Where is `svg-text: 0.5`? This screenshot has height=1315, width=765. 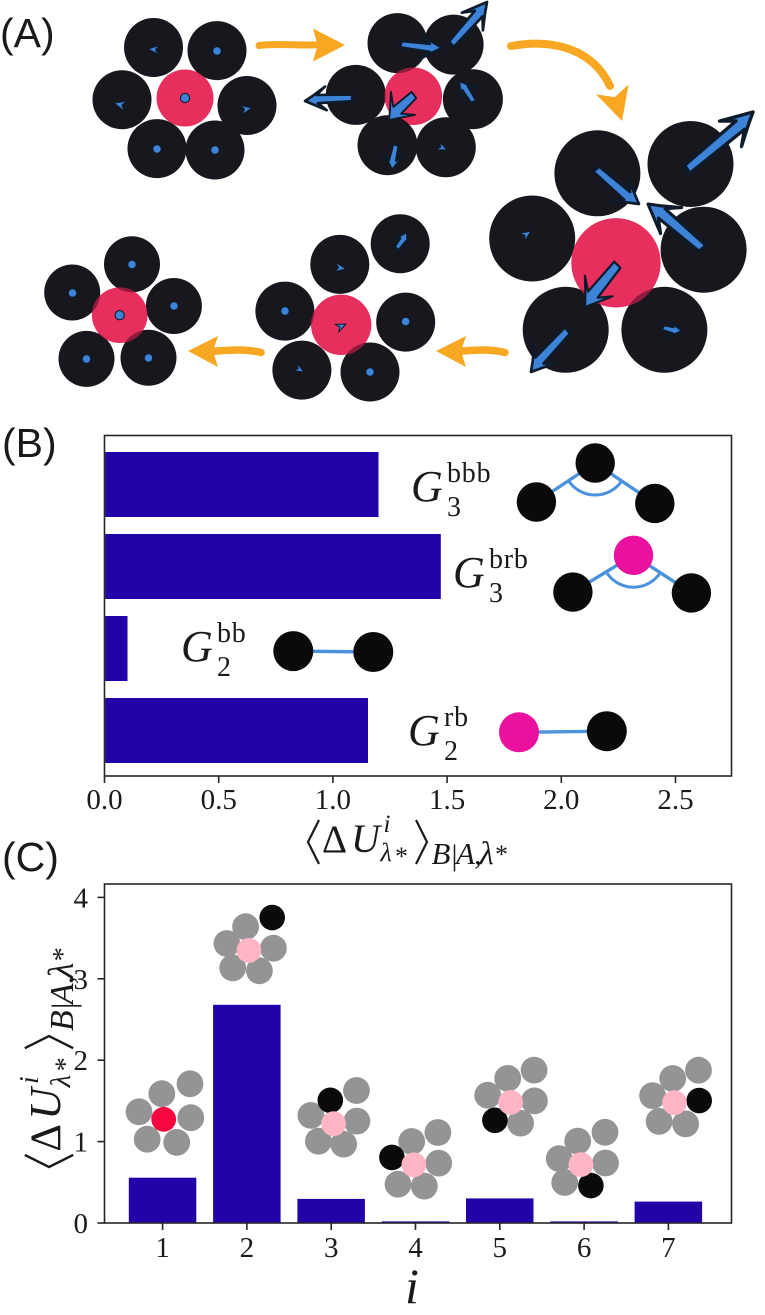 svg-text: 0.5 is located at coordinates (219, 800).